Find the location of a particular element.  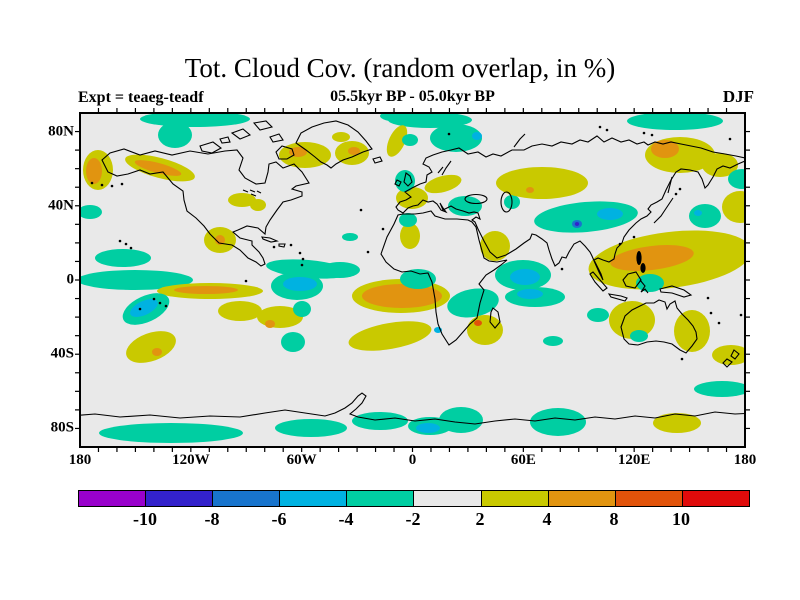

colorbar-tick-label: 2 is located at coordinates (480, 519).